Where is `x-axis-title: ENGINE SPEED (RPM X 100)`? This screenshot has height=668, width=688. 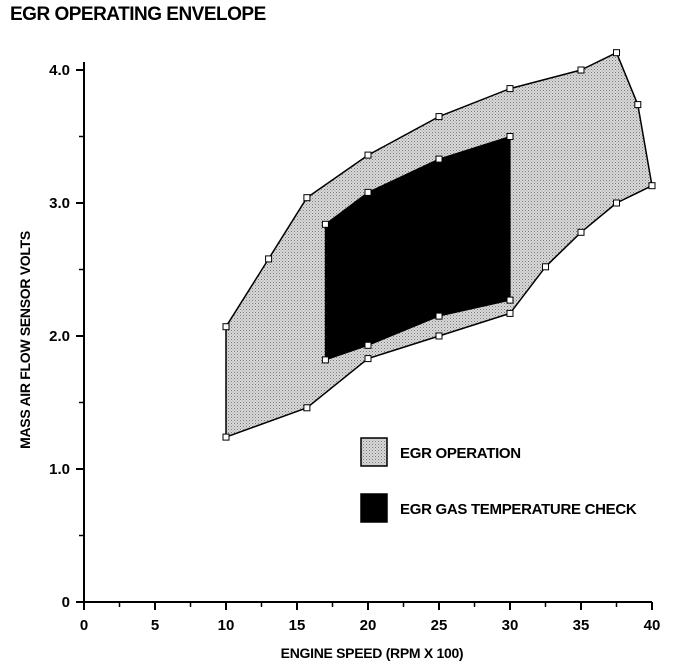 x-axis-title: ENGINE SPEED (RPM X 100) is located at coordinates (372, 653).